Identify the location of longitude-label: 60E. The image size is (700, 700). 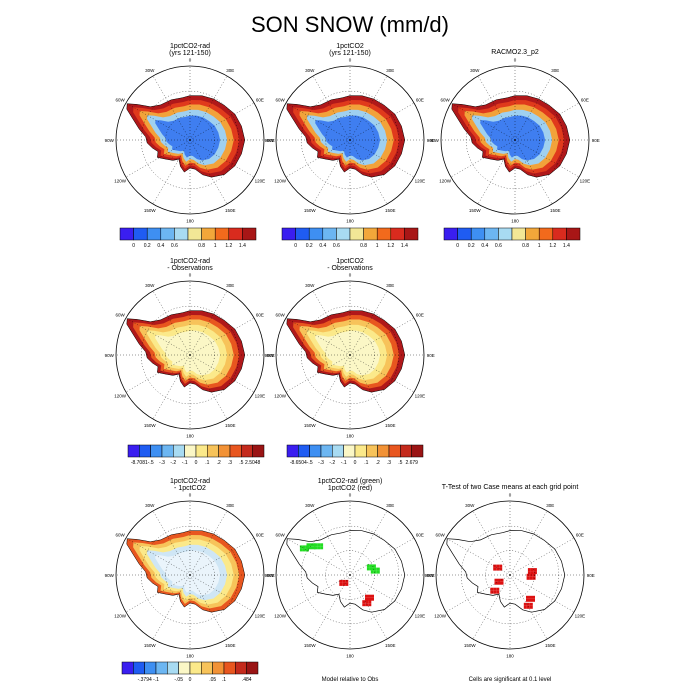
(580, 535).